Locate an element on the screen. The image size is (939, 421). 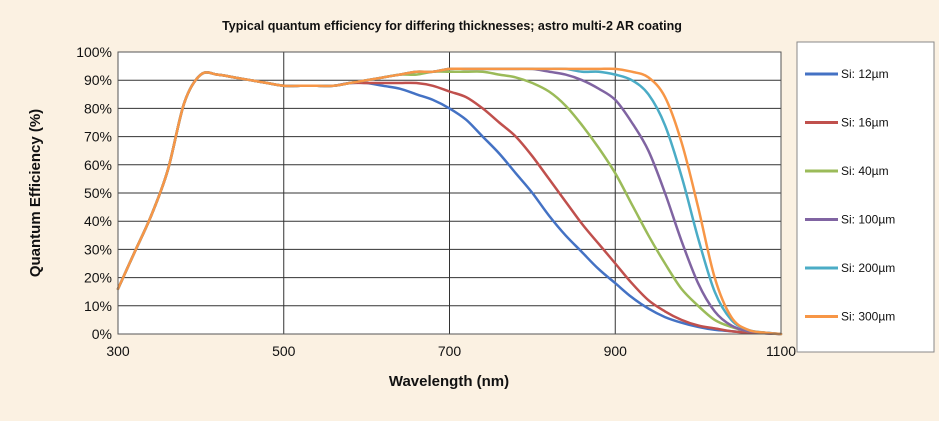
y-tick-label: 70% is located at coordinates (98, 137).